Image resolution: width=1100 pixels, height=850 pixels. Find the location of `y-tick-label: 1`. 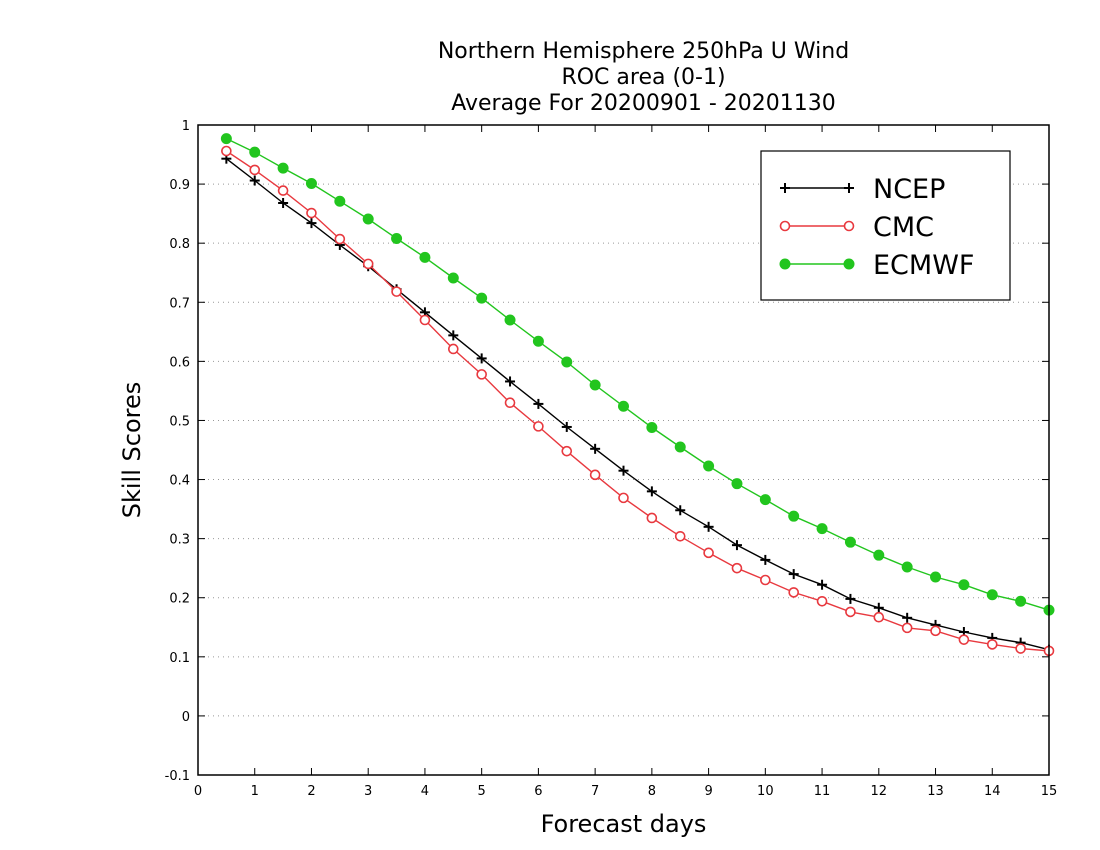

y-tick-label: 1 is located at coordinates (186, 126).